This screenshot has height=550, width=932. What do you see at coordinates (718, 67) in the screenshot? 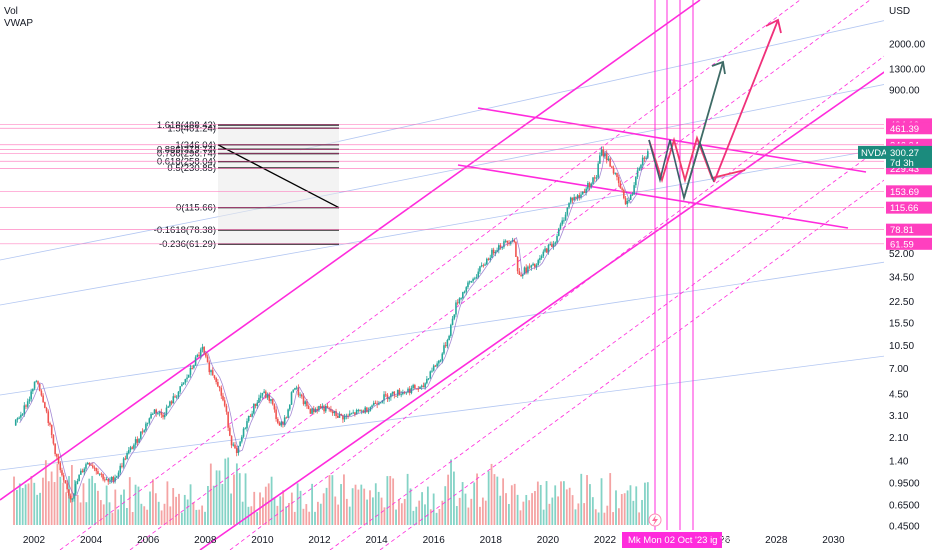
I see `arrow-head-icon` at bounding box center [718, 67].